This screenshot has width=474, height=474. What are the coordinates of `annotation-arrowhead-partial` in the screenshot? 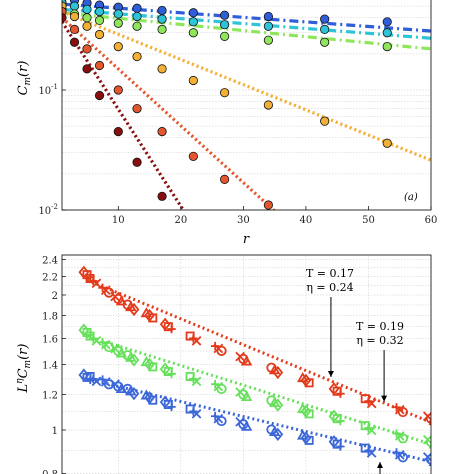 It's located at (380, 465).